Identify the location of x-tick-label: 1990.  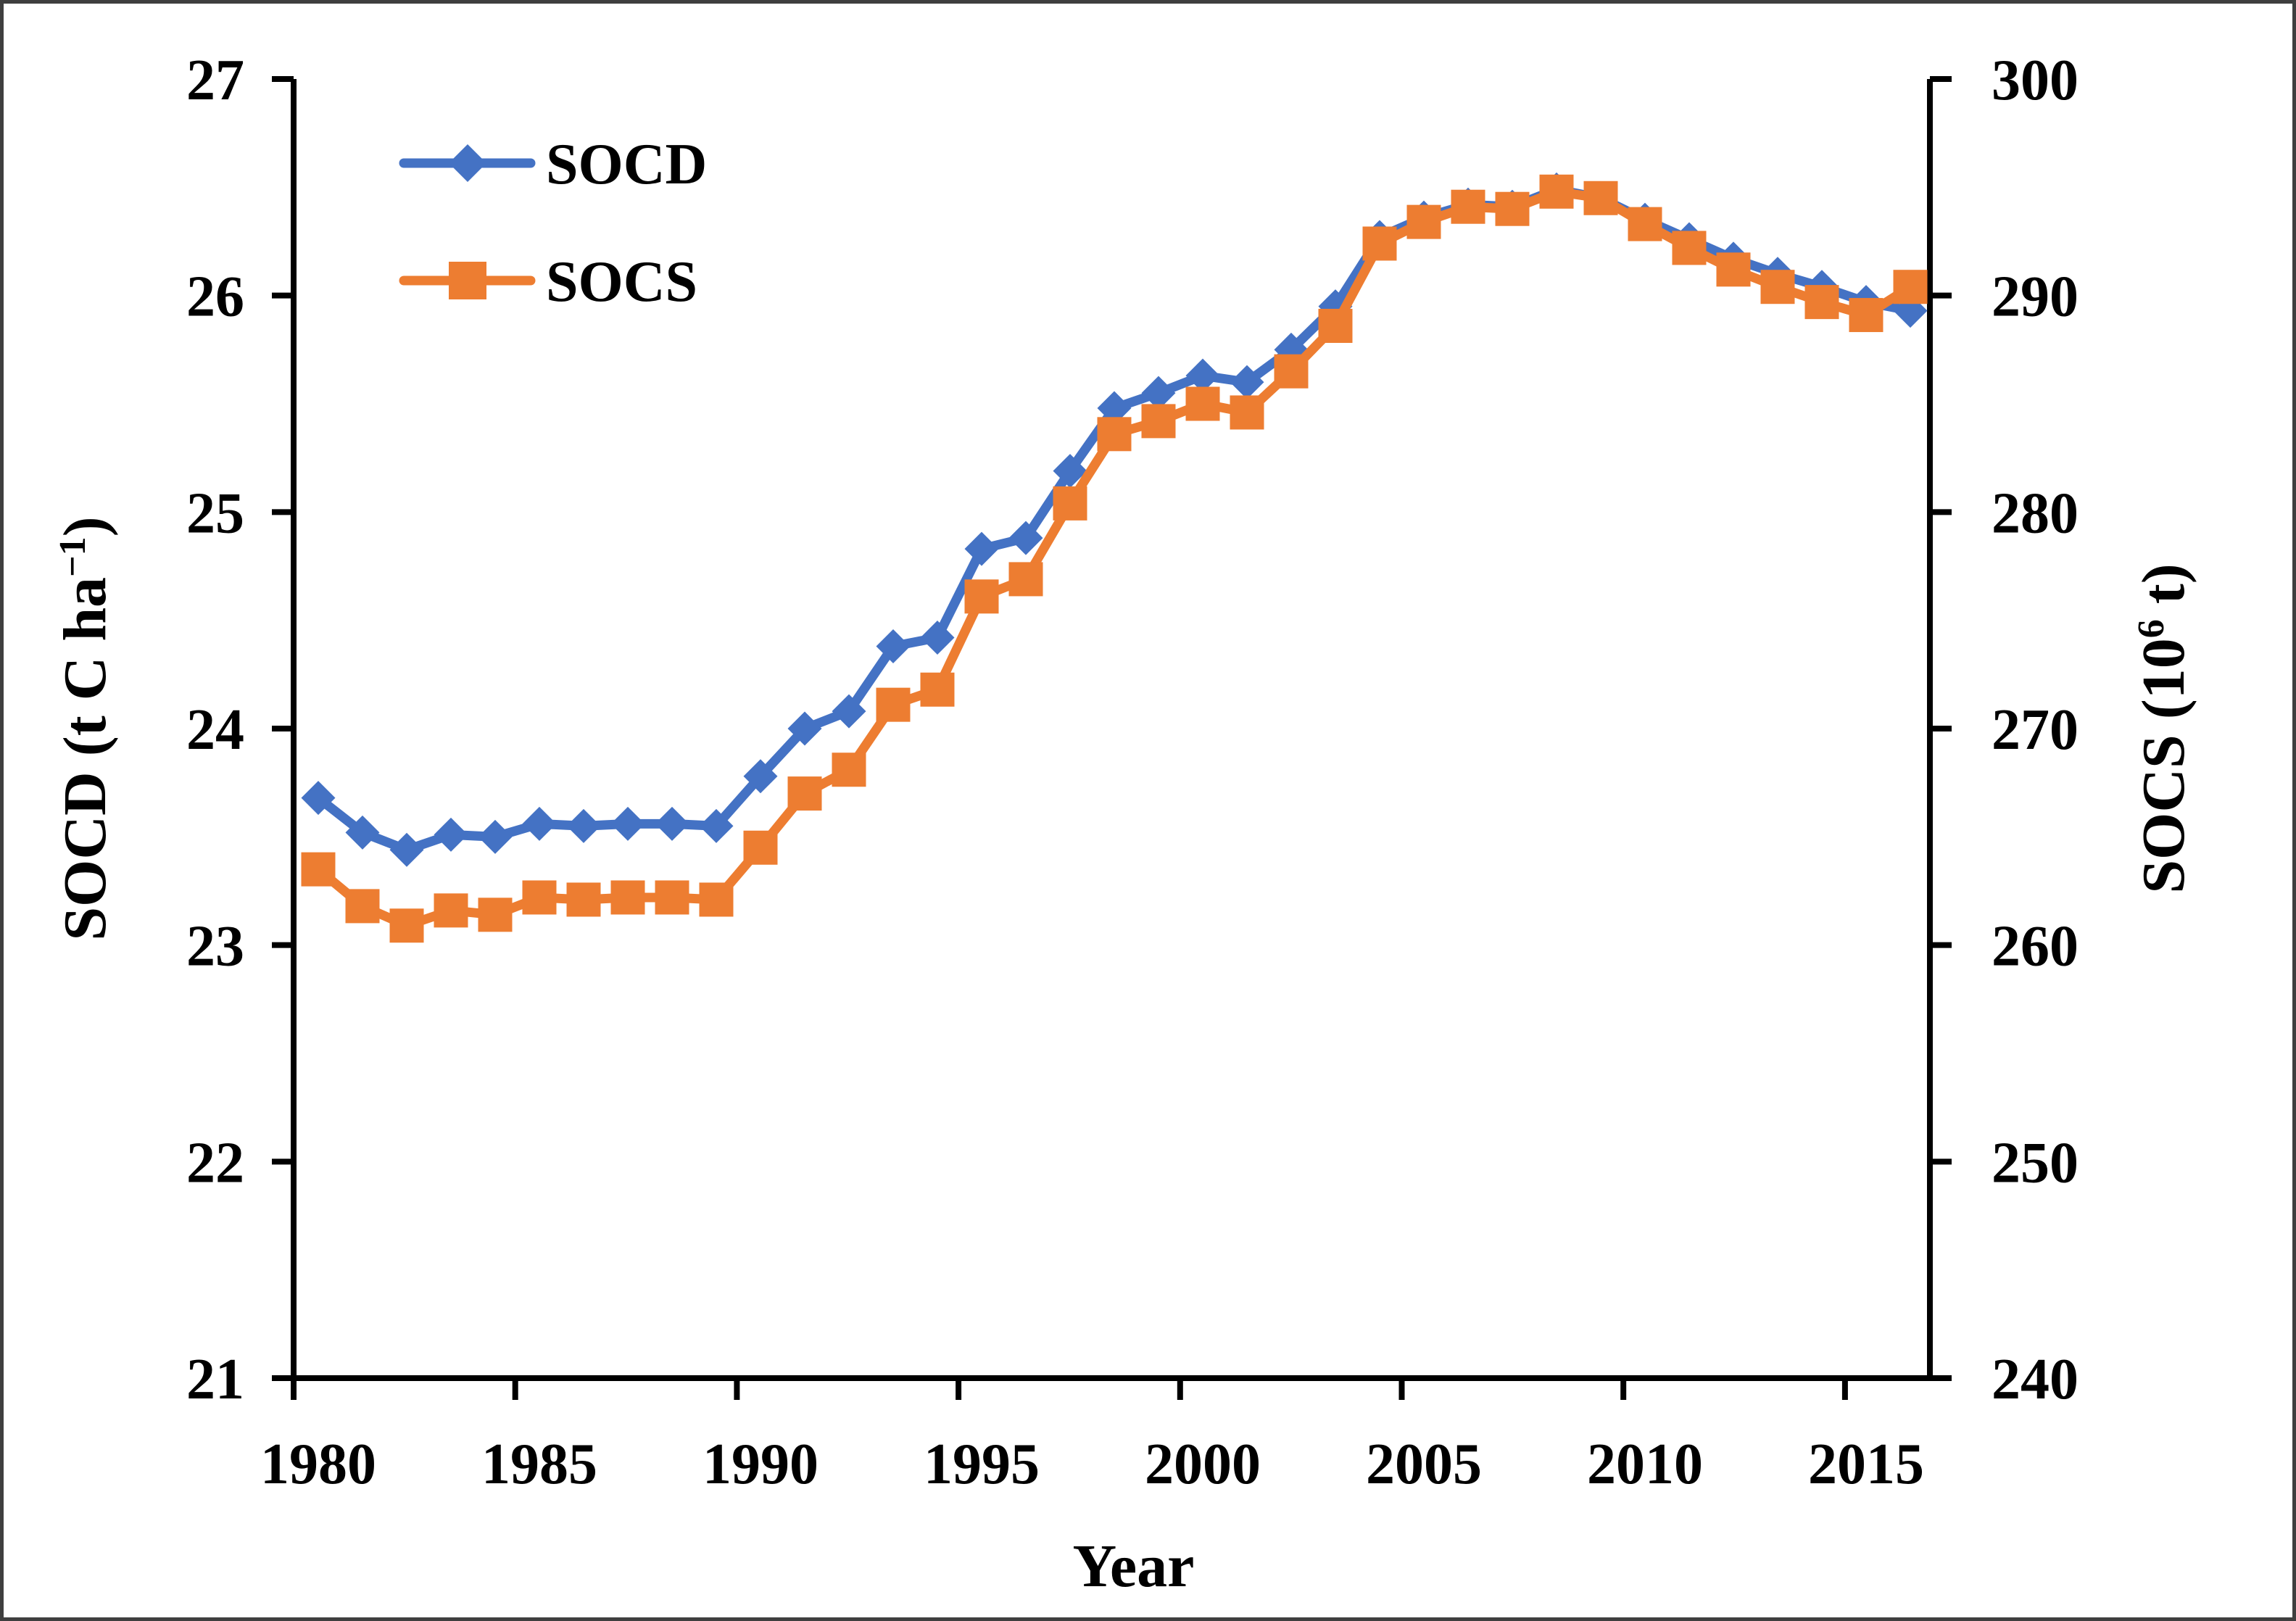
(760, 1464).